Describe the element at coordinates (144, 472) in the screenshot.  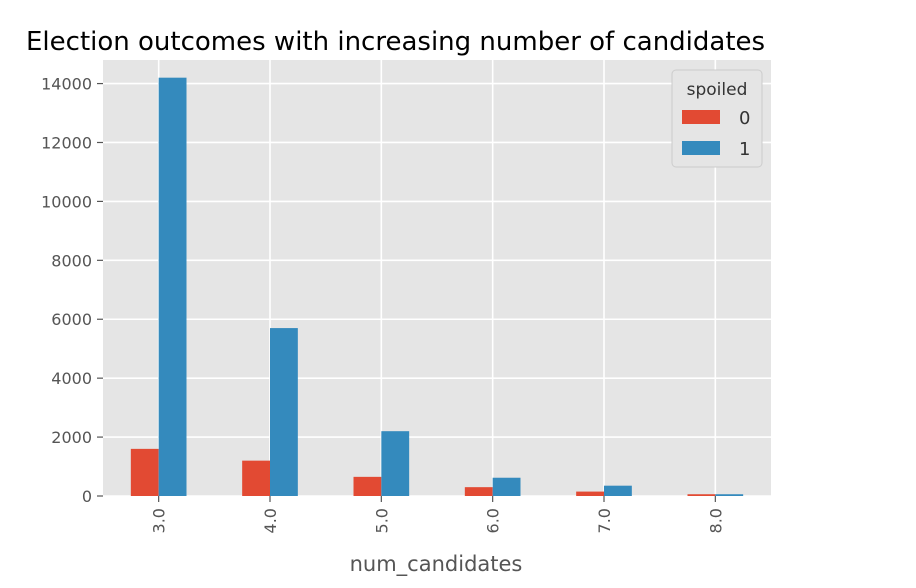
I see `bar-series-0-3.0` at that location.